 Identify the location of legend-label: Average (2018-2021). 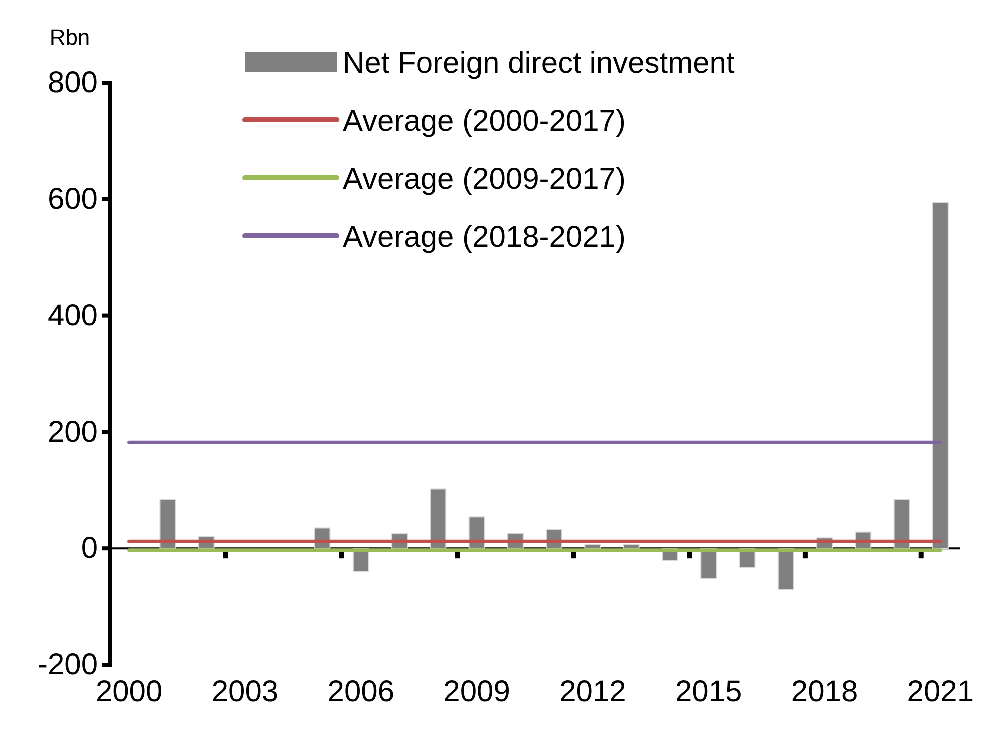
(484, 237).